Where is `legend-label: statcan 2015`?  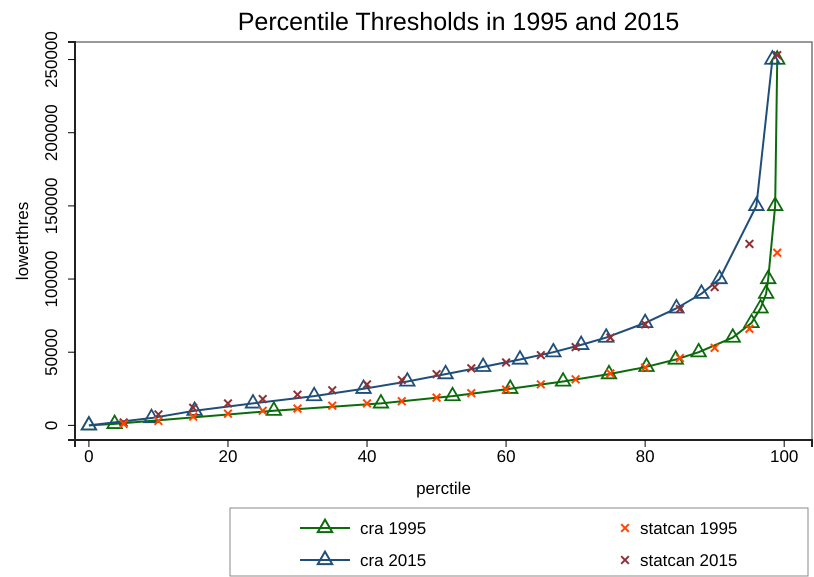 legend-label: statcan 2015 is located at coordinates (689, 560).